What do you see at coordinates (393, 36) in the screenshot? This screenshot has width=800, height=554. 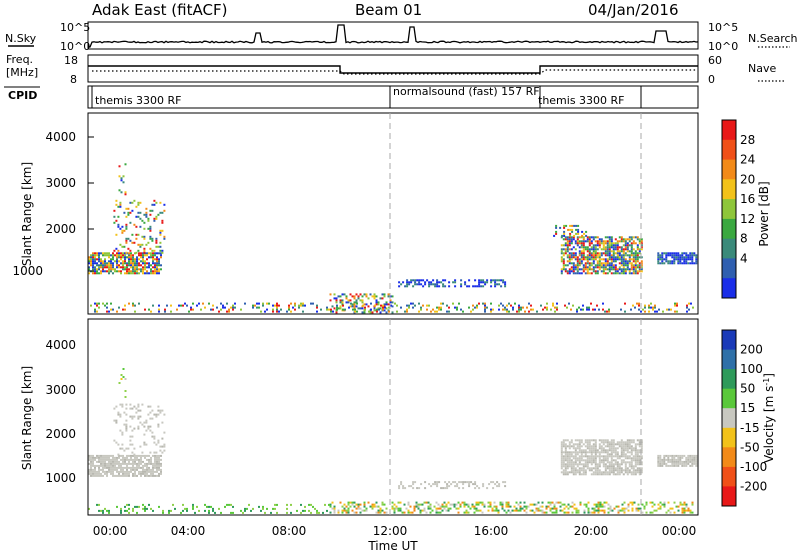 I see `nsky-line` at bounding box center [393, 36].